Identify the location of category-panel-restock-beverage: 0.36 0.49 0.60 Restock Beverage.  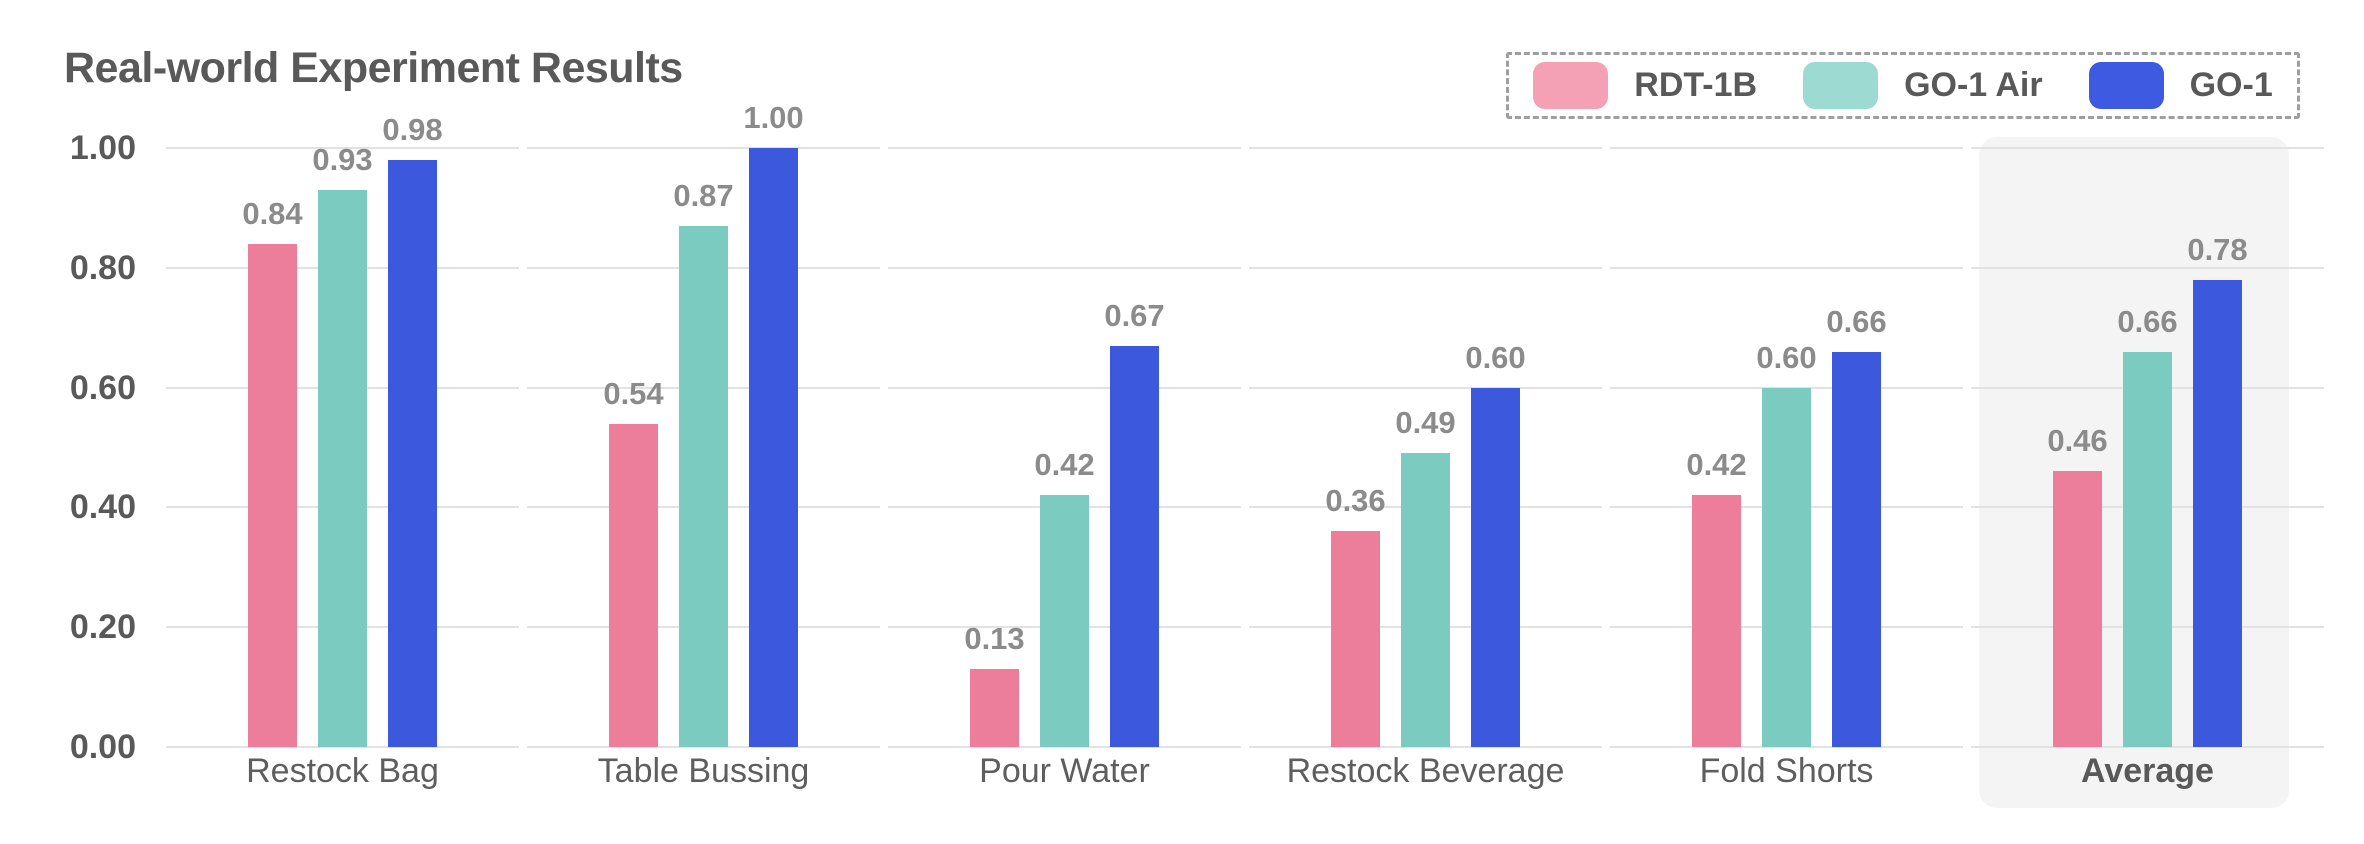
(1425, 422).